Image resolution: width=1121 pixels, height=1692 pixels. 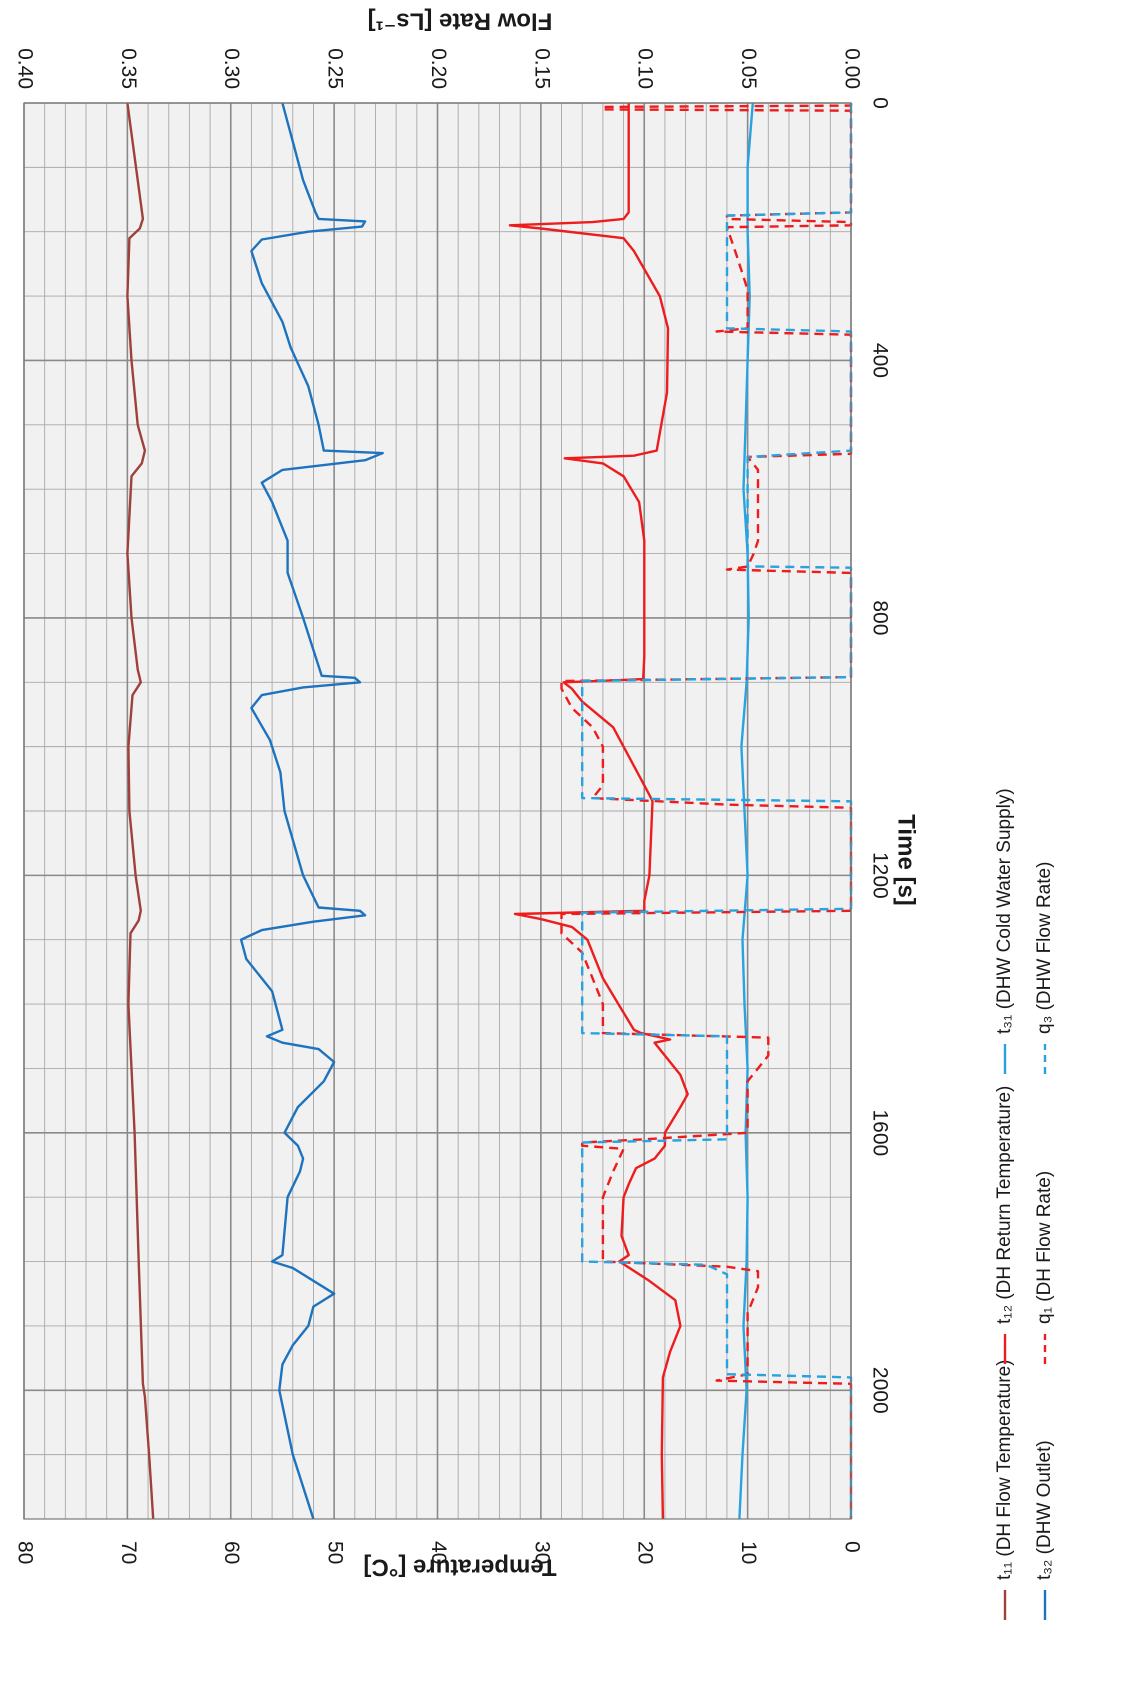 What do you see at coordinates (231, 68) in the screenshot?
I see `flow-rate-tick-label: 0.30` at bounding box center [231, 68].